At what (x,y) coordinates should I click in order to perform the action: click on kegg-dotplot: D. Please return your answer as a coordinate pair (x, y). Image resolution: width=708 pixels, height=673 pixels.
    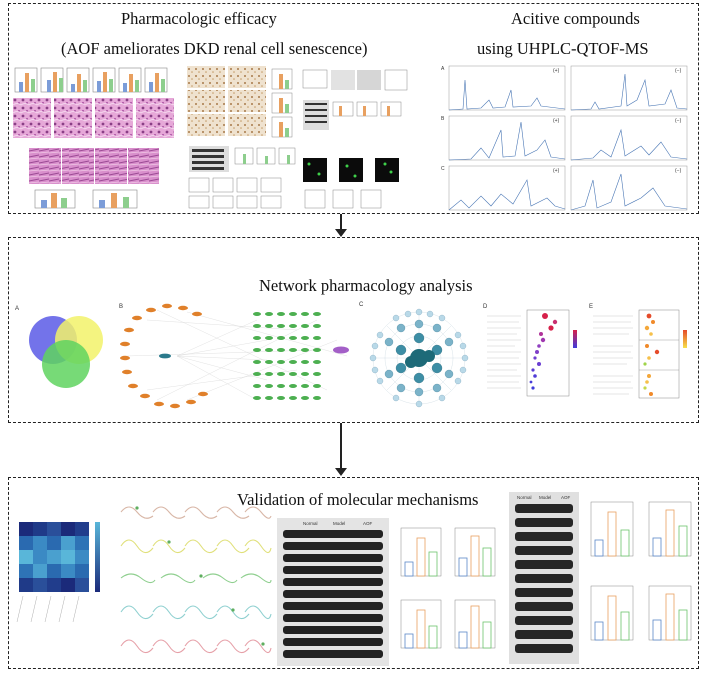
    Looking at the image, I should click on (530, 350).